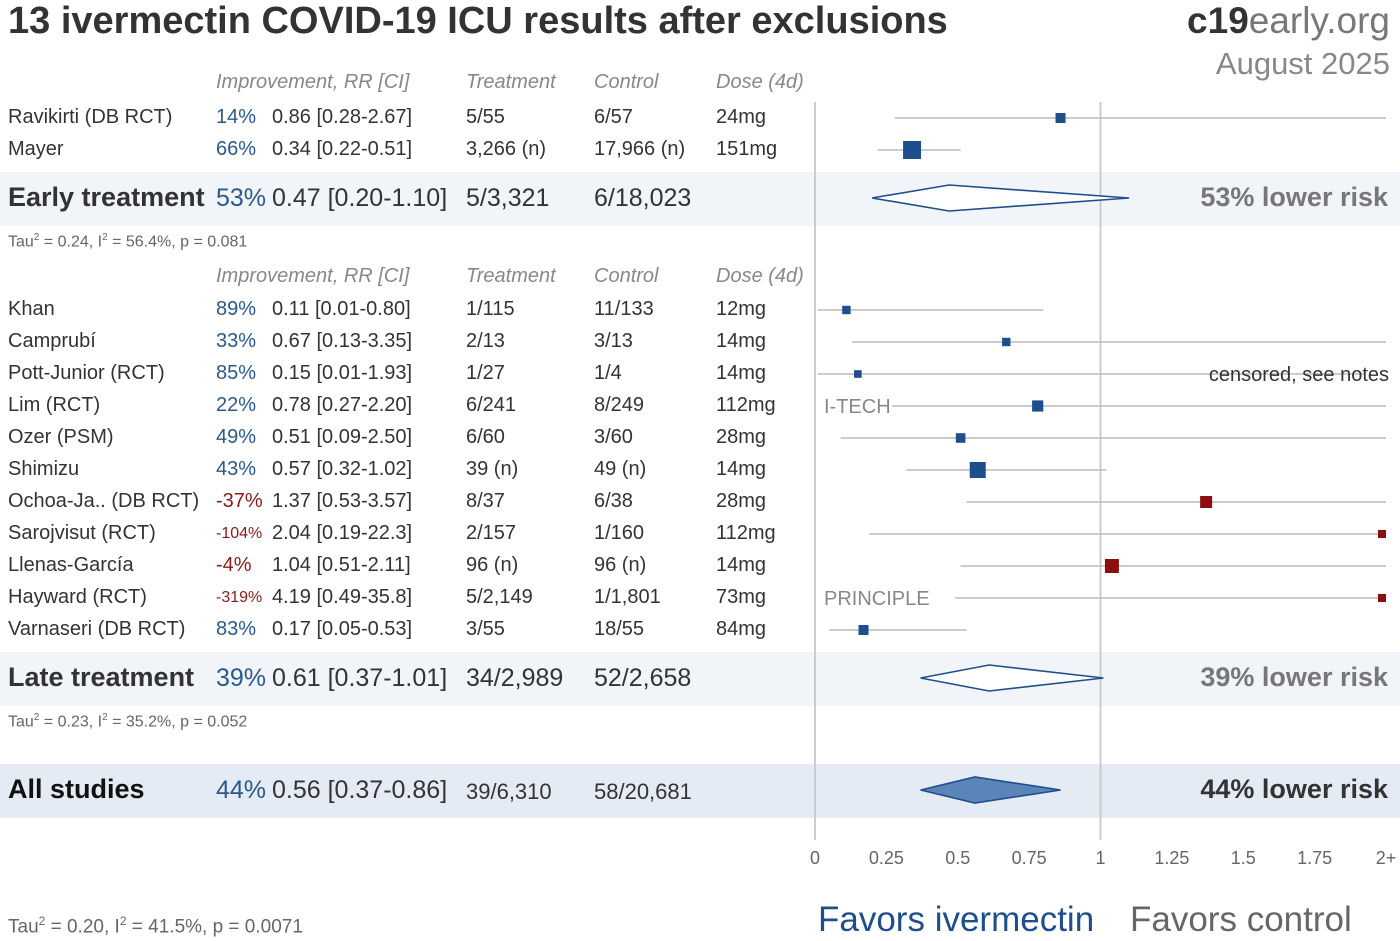 The height and width of the screenshot is (941, 1400). Describe the element at coordinates (36, 149) in the screenshot. I see `study-name: Mayer` at that location.